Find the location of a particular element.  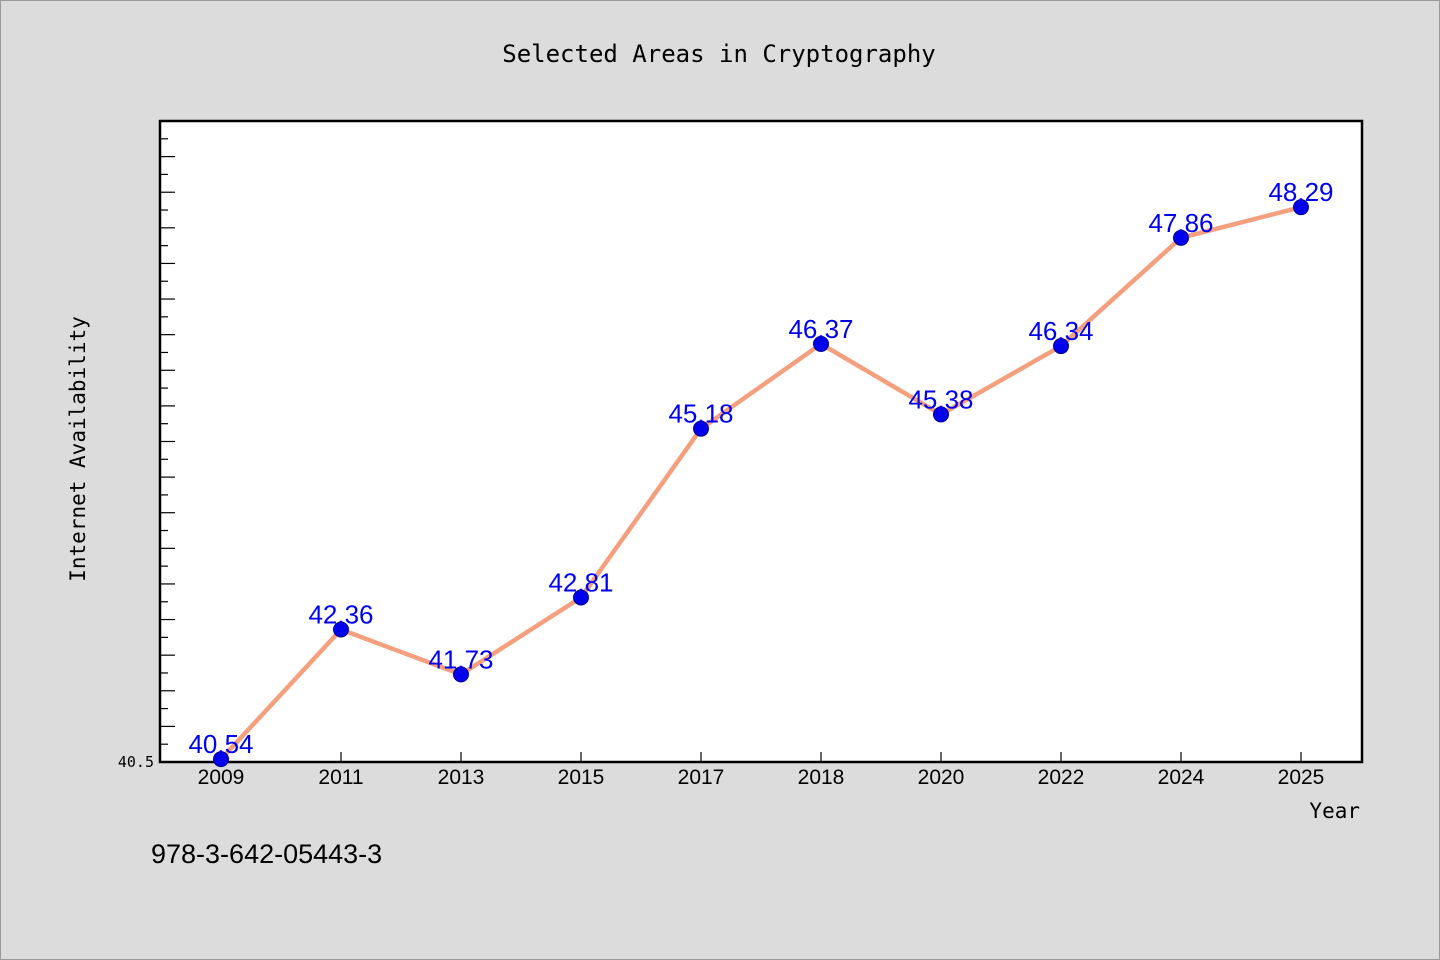

x-tick-label: 2017 is located at coordinates (701, 777).